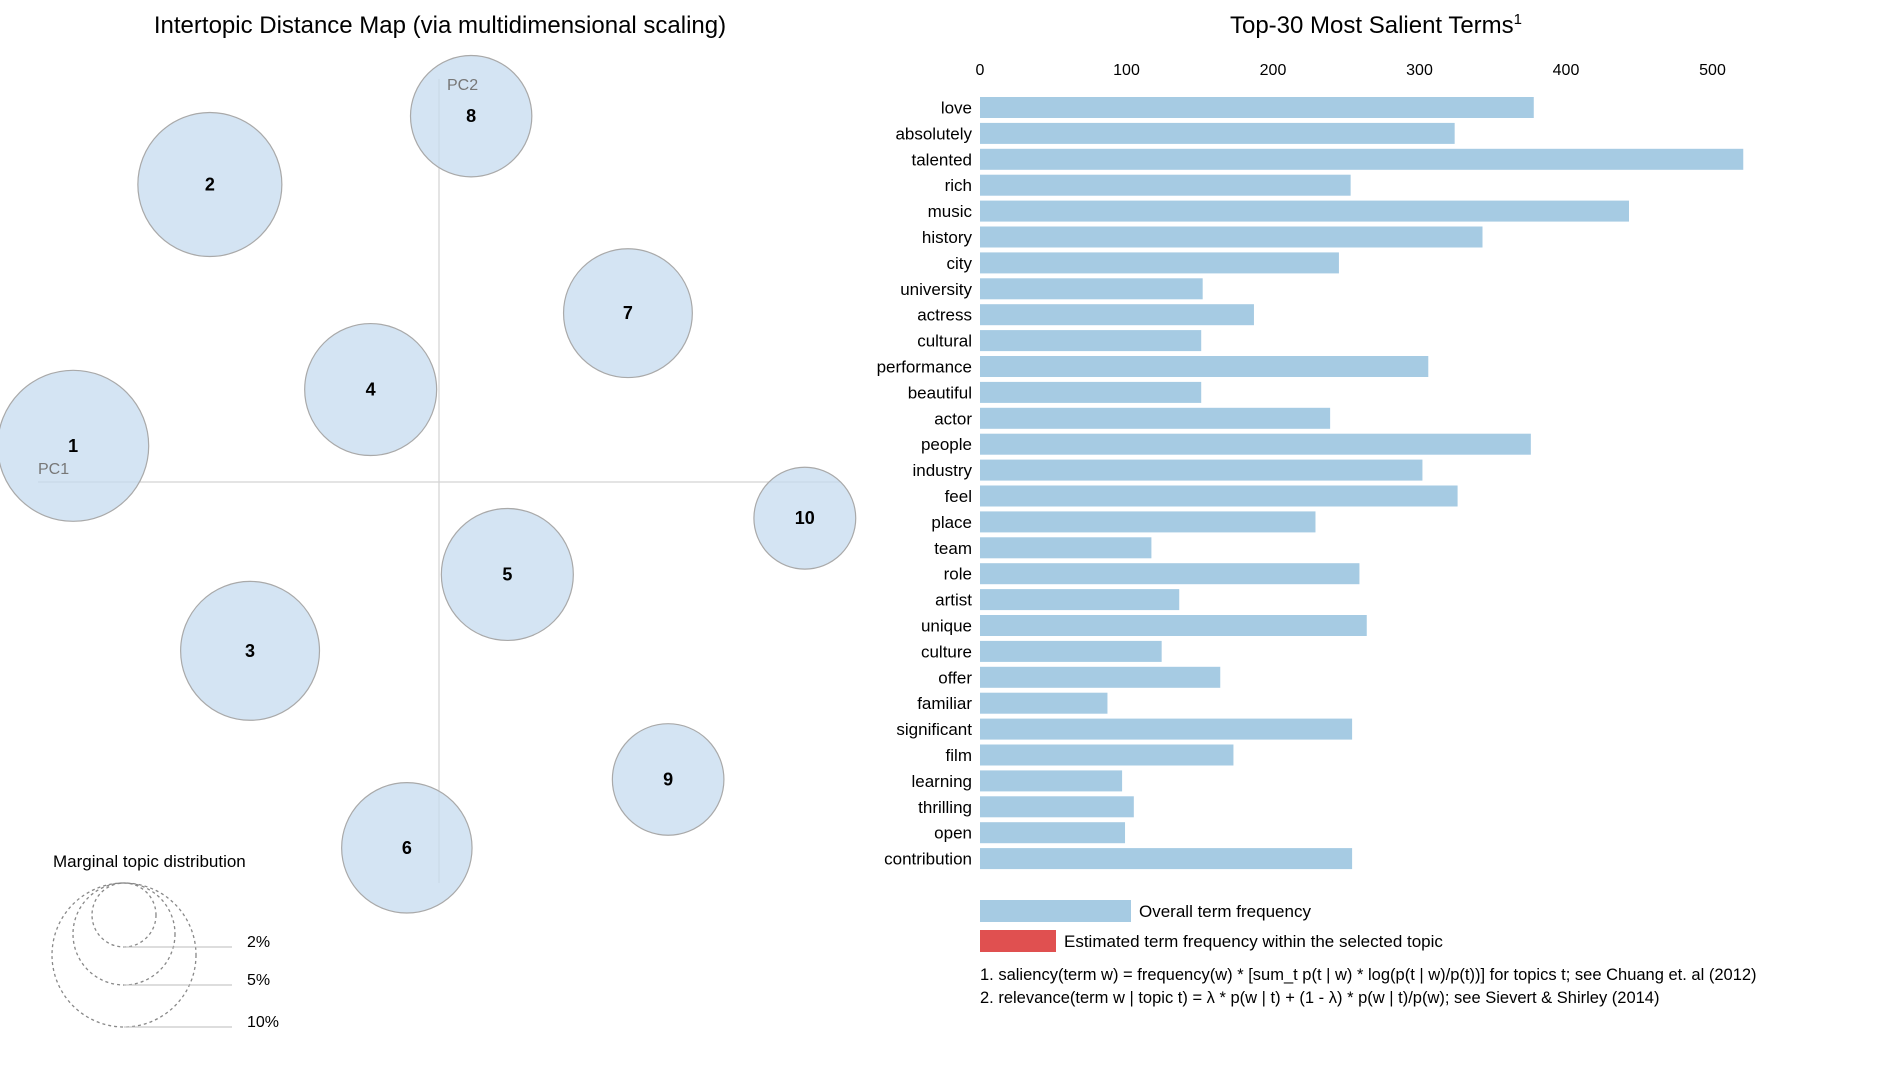  Describe the element at coordinates (944, 315) in the screenshot. I see `term-label-actress: actress` at that location.